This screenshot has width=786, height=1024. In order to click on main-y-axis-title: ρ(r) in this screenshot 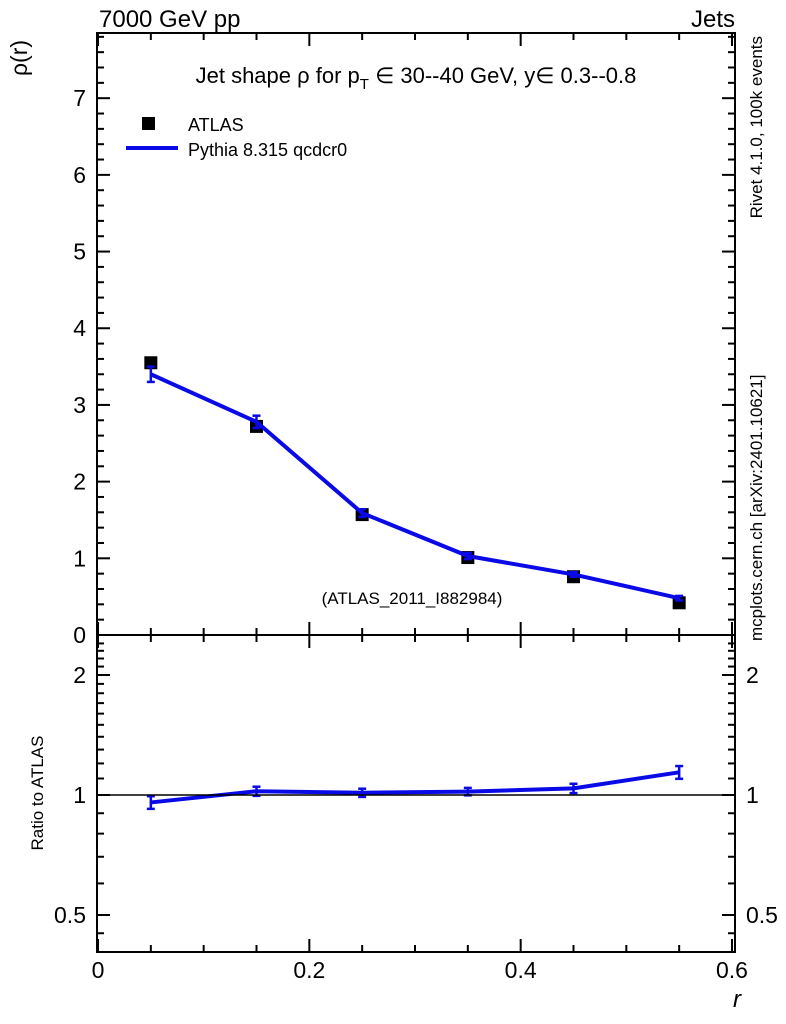, I will do `click(19, 58)`.